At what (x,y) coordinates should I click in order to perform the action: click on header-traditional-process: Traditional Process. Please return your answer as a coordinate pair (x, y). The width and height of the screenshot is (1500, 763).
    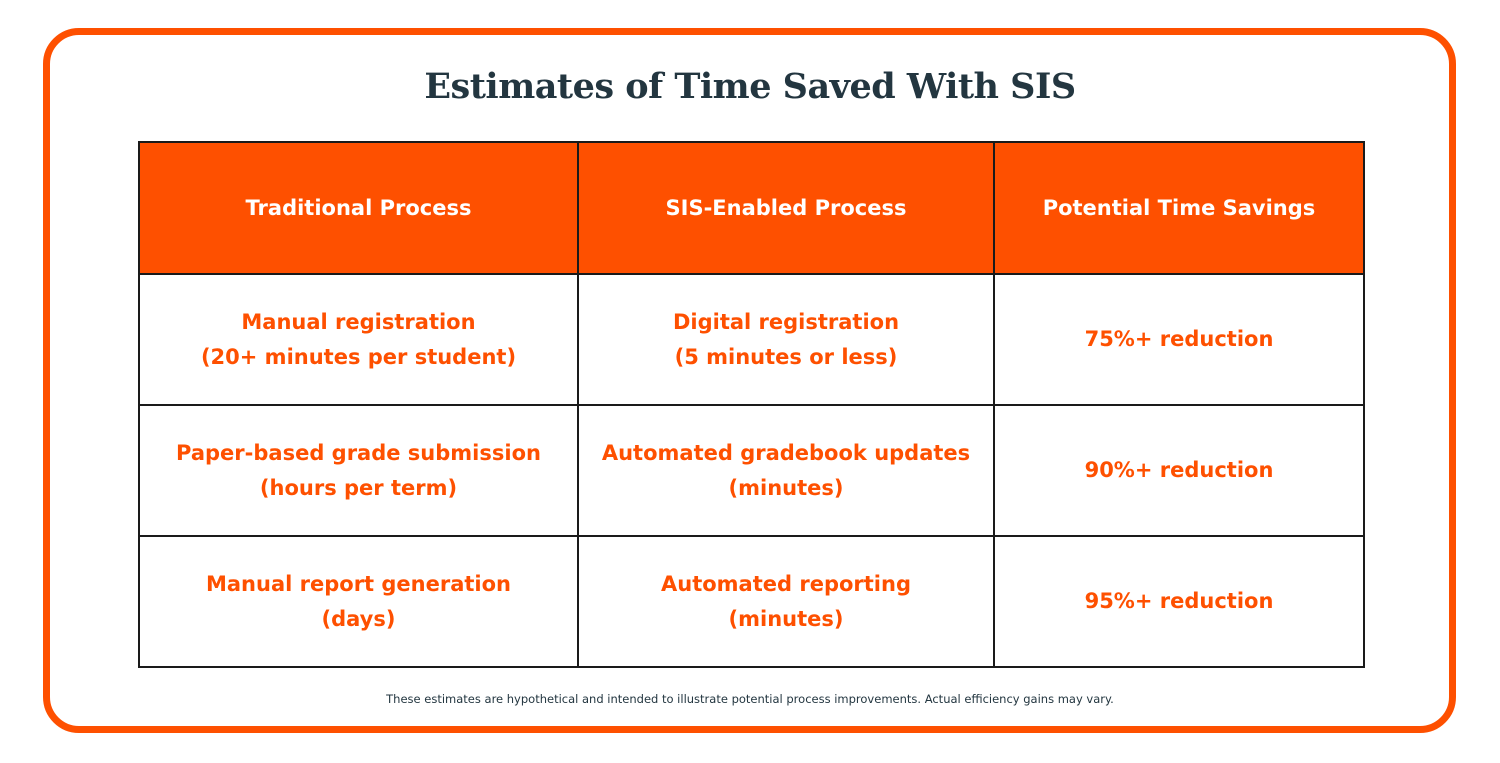
    Looking at the image, I should click on (358, 208).